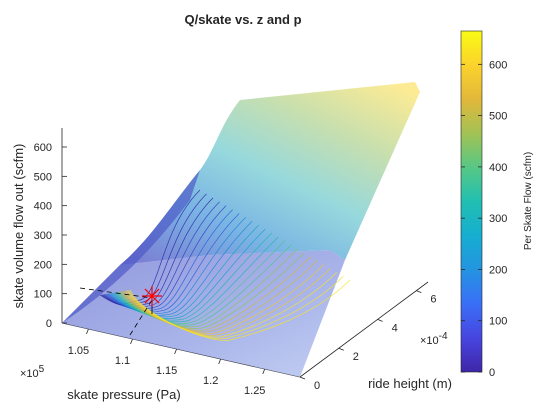  What do you see at coordinates (356, 357) in the screenshot?
I see `y-tick-label: 2` at bounding box center [356, 357].